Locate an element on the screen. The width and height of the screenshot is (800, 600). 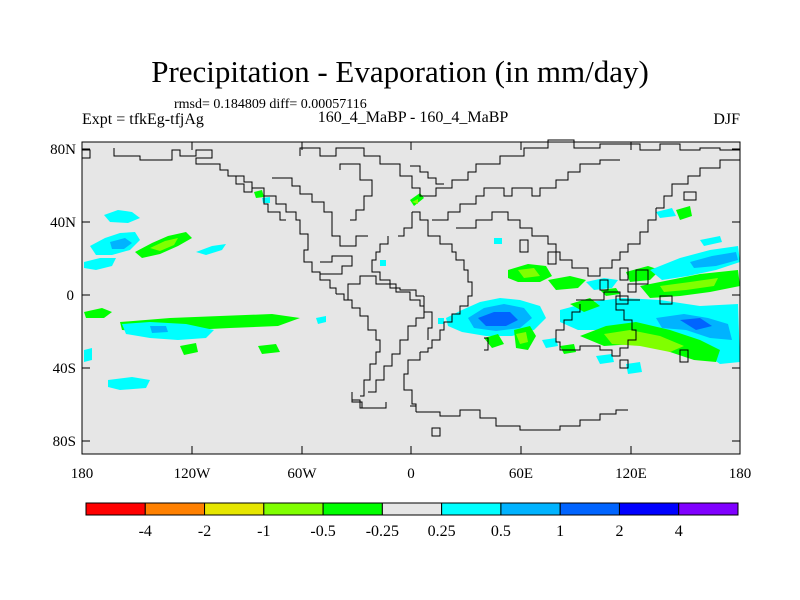
colorbar: -4 -2 -1 -0.5 -0.25 0.25 0.5 1 2 4 is located at coordinates (412, 521).